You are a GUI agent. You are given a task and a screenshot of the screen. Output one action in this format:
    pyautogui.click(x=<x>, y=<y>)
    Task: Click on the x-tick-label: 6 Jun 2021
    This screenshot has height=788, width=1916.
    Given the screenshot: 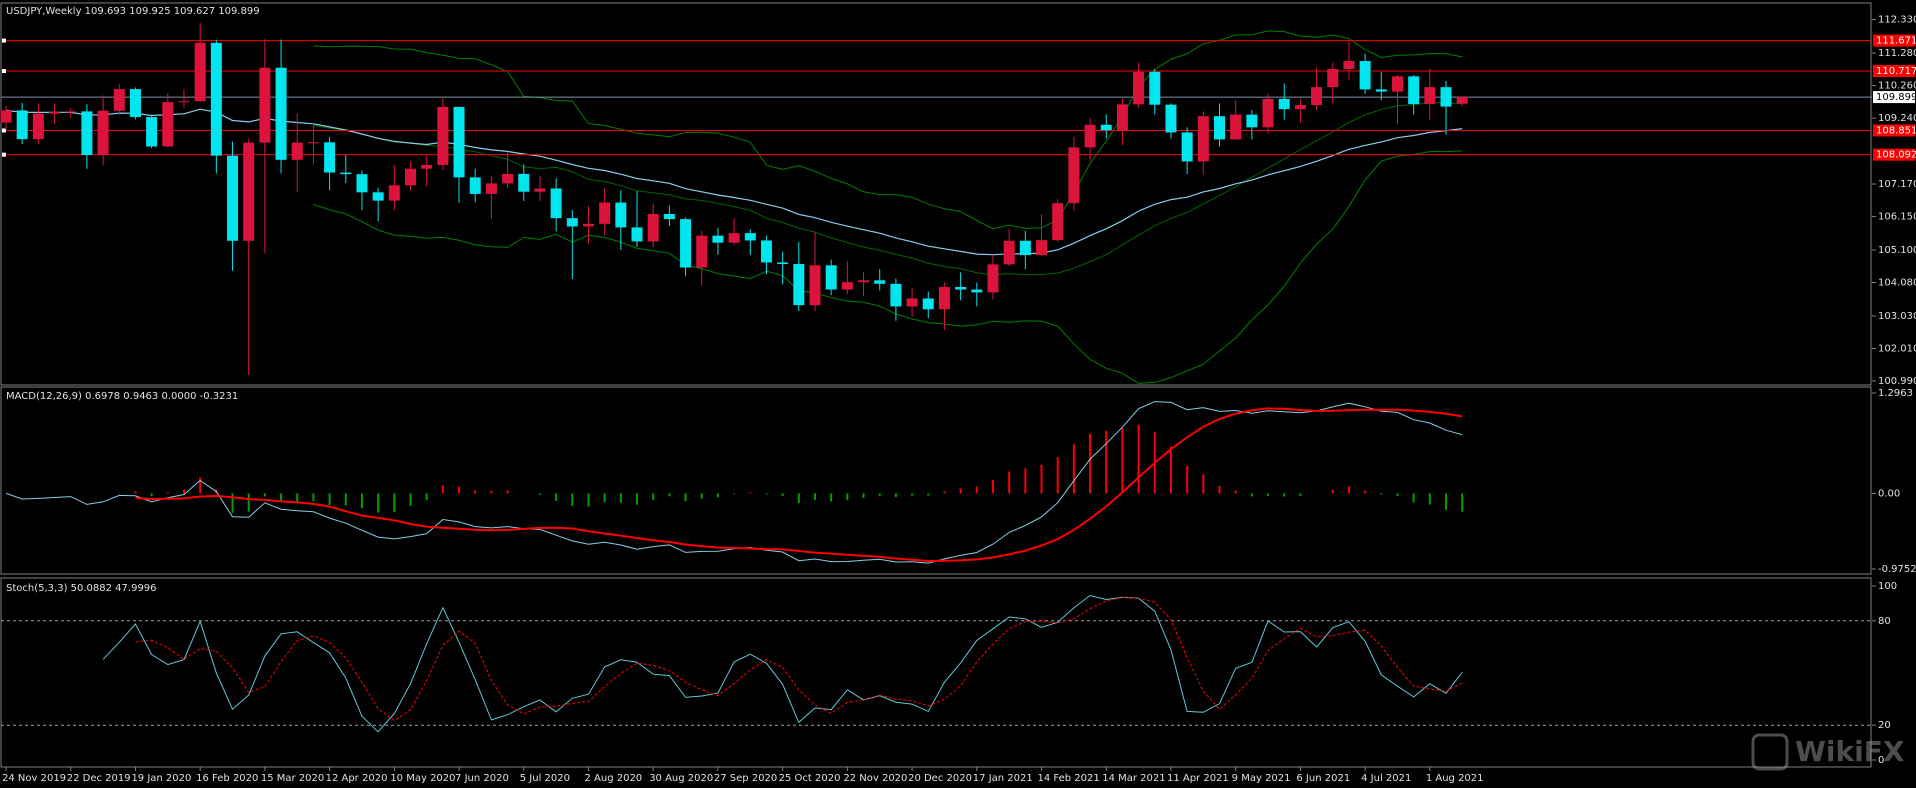 What is the action you would take?
    pyautogui.click(x=1323, y=778)
    